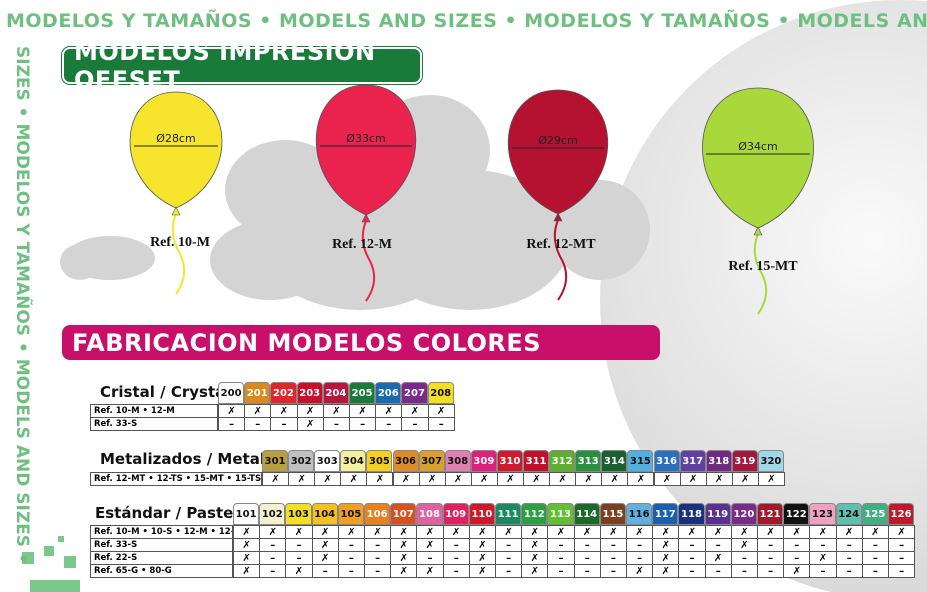 The height and width of the screenshot is (592, 927). I want to click on color-code: 313, so click(588, 461).